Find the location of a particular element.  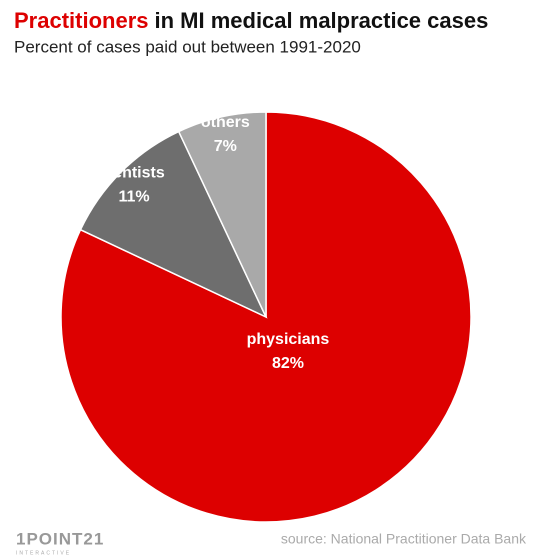

slice-label: dentists is located at coordinates (133, 172).